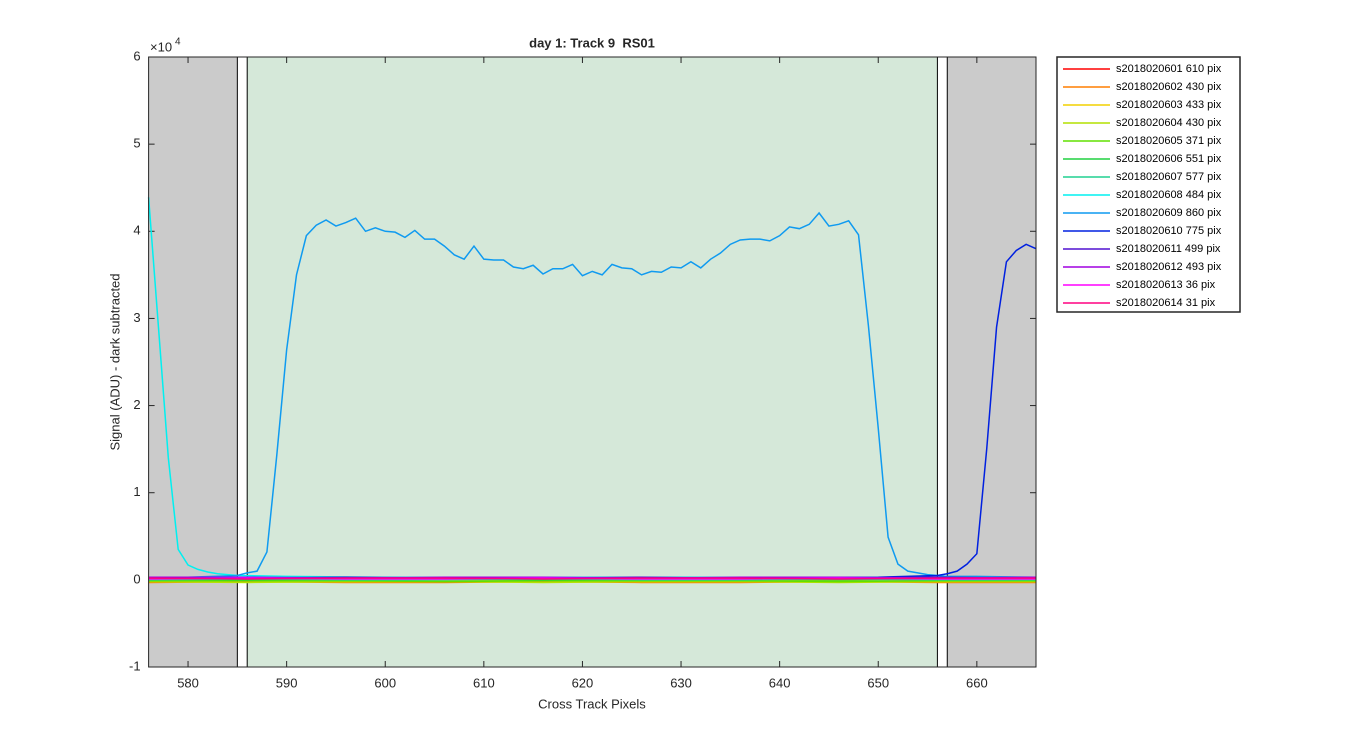 The width and height of the screenshot is (1350, 750). I want to click on y-exponent-power: 4, so click(178, 42).